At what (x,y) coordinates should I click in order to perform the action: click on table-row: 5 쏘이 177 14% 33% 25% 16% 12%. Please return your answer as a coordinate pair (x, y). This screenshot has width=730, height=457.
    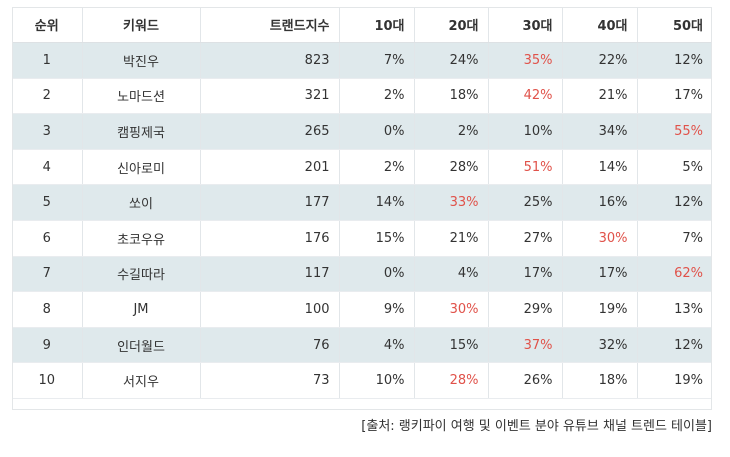
    Looking at the image, I should click on (362, 203).